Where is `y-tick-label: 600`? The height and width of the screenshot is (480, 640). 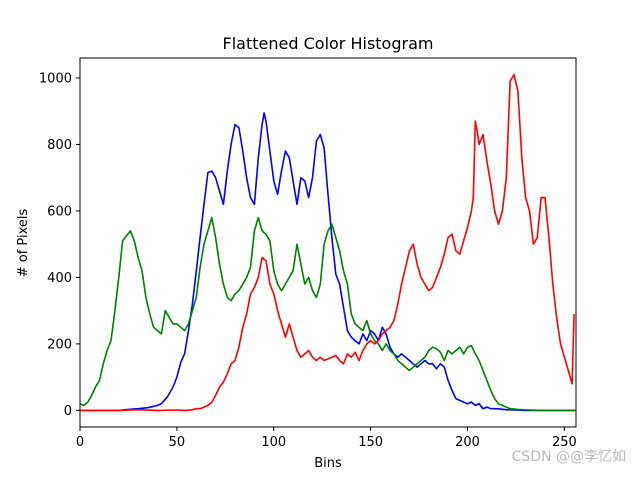 y-tick-label: 600 is located at coordinates (59, 211).